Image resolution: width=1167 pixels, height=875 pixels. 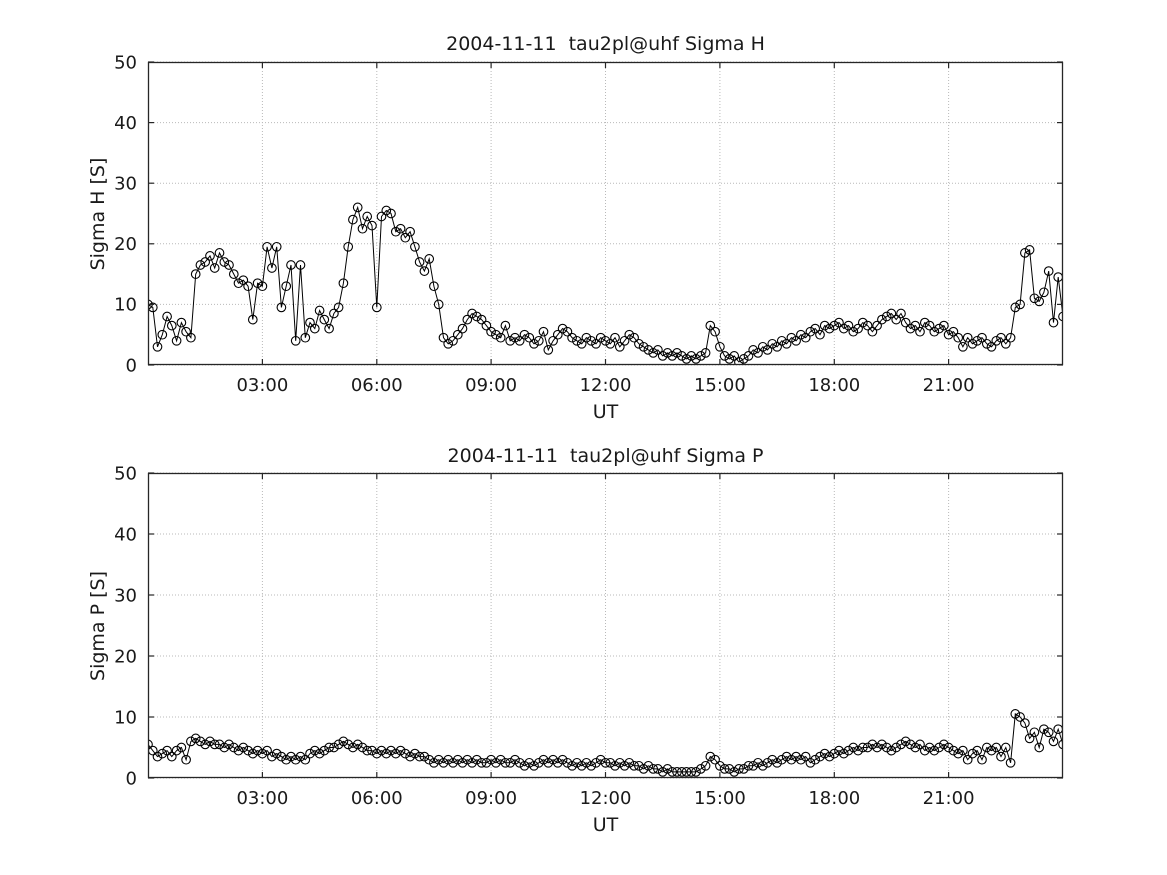 I want to click on y-axis-label-sigma-h: Sigma H [S], so click(x=98, y=214).